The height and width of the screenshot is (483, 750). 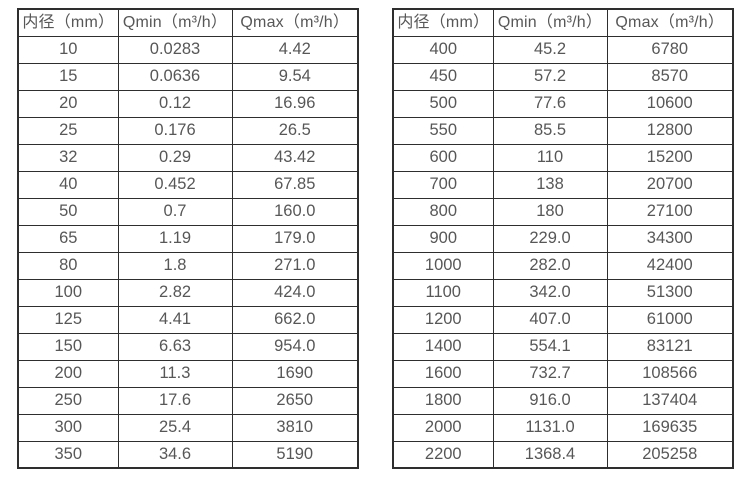 What do you see at coordinates (443, 184) in the screenshot?
I see `data-cell: 700` at bounding box center [443, 184].